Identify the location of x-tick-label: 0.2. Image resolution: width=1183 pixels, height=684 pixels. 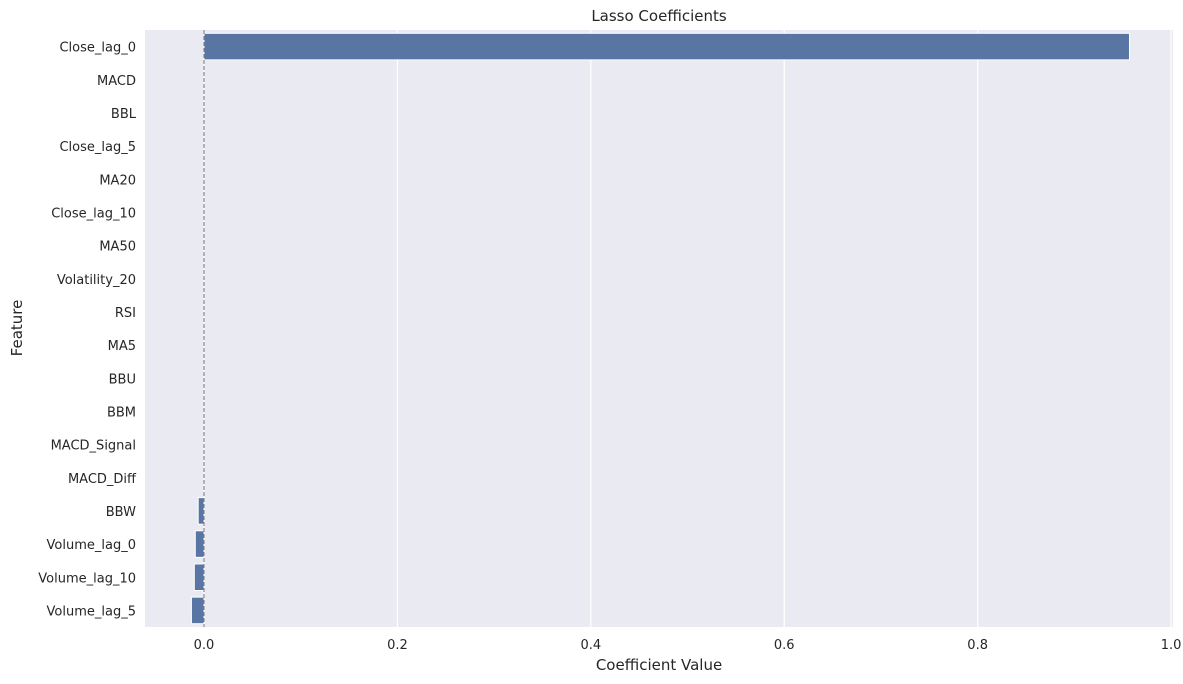
(397, 645).